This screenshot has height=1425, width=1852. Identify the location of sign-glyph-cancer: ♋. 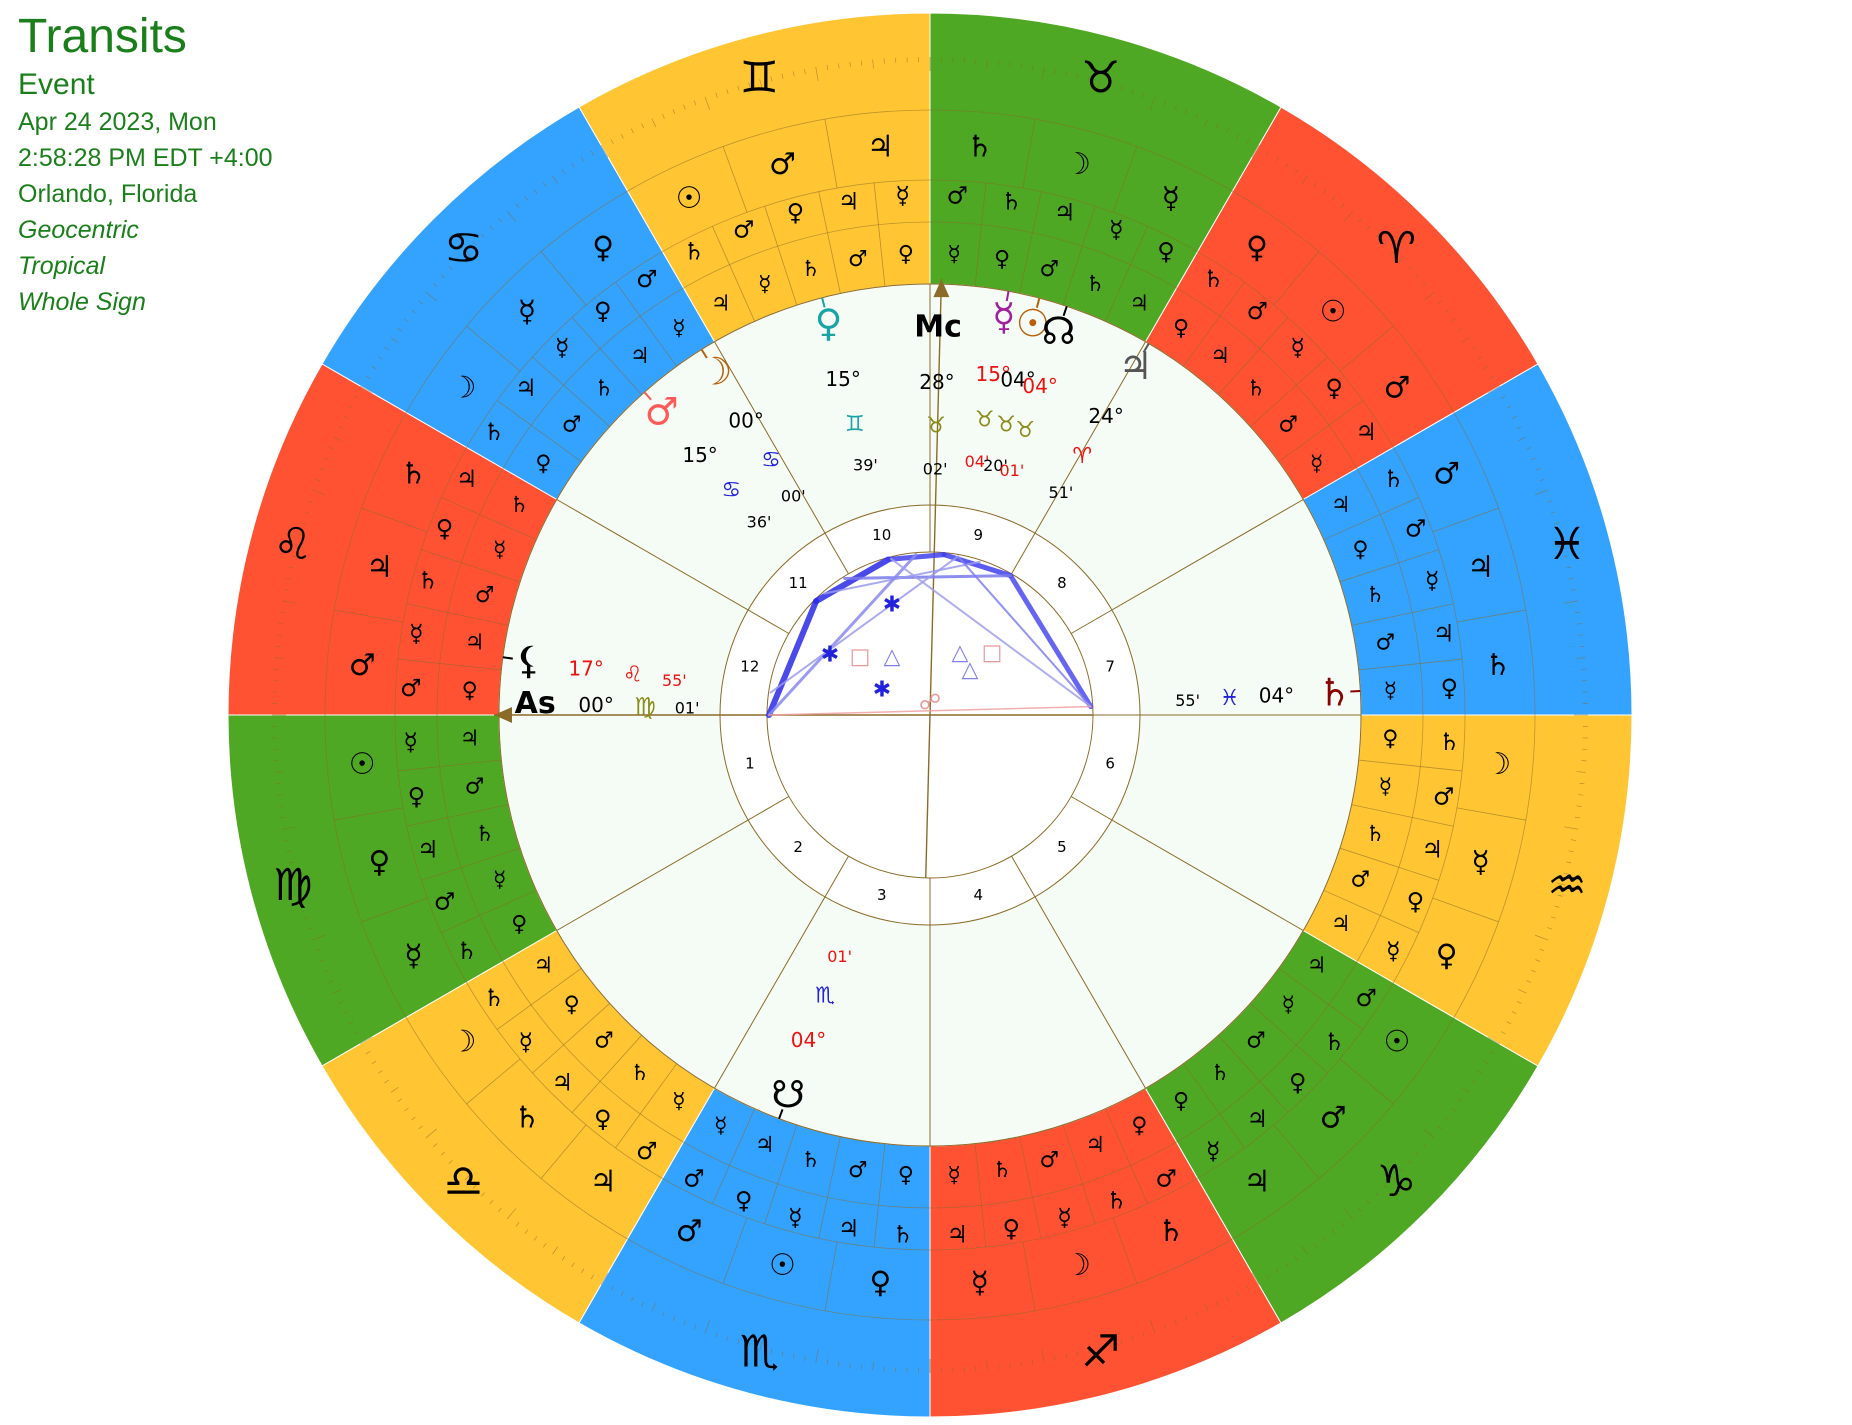
(463, 248).